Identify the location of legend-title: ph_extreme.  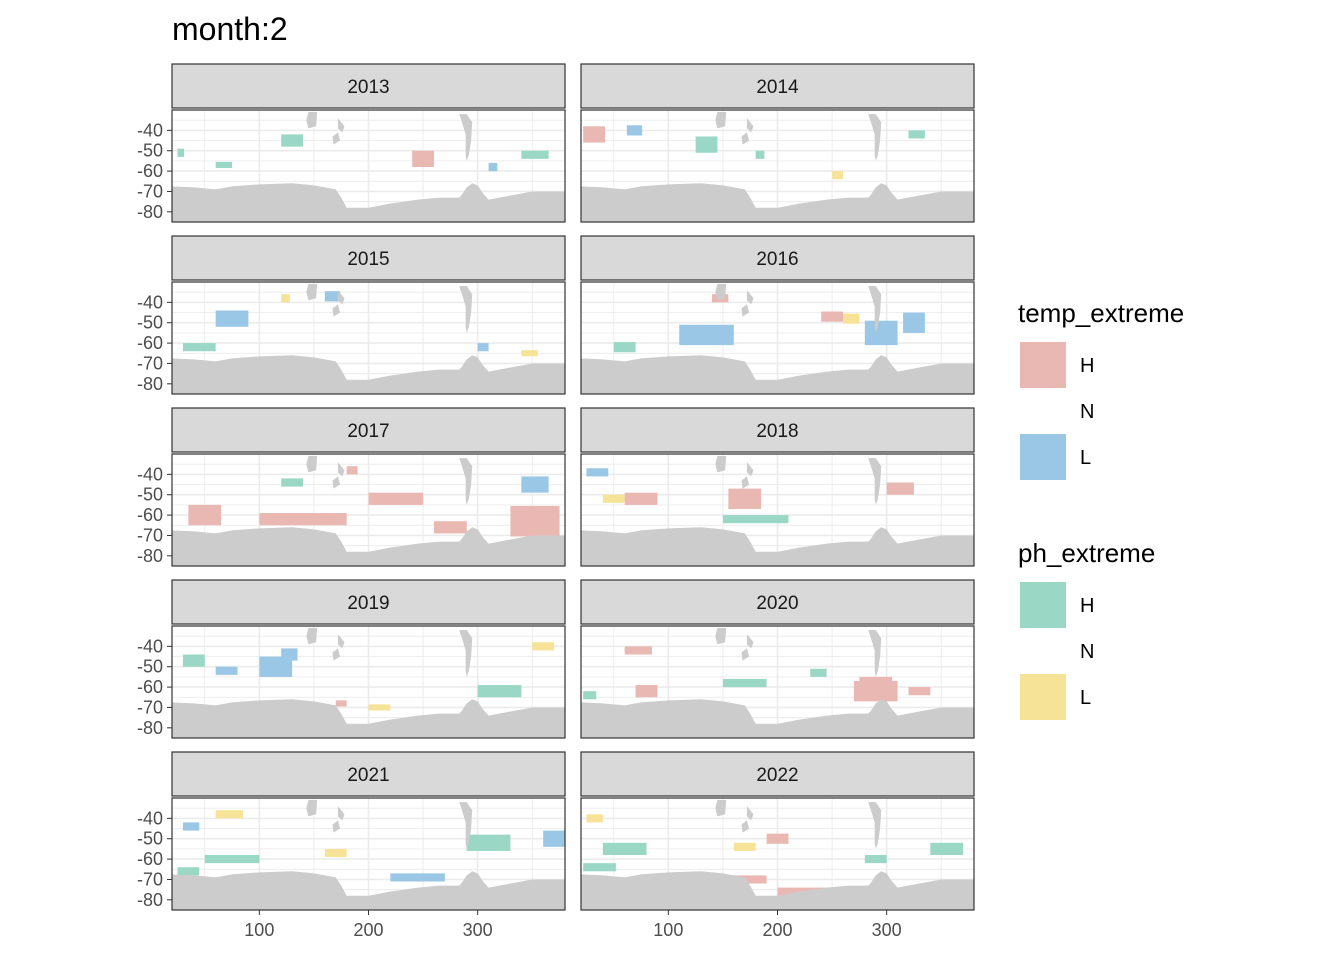
(1086, 553).